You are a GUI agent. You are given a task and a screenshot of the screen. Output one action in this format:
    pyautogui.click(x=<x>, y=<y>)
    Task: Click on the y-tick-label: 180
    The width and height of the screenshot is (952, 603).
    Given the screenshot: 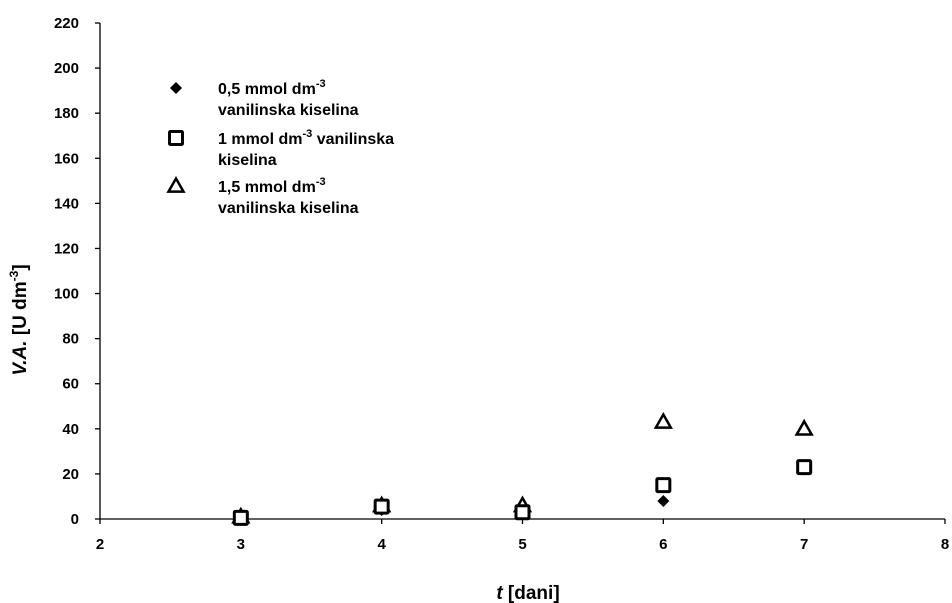 What is the action you would take?
    pyautogui.click(x=66, y=113)
    